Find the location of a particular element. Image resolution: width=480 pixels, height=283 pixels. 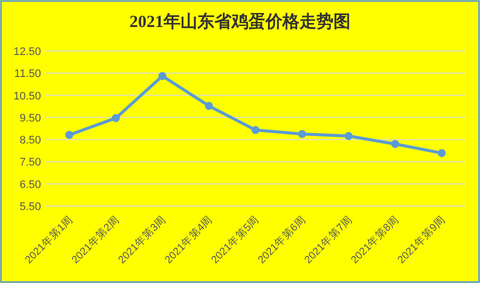

y-tick-label: 12.50 is located at coordinates (27, 52).